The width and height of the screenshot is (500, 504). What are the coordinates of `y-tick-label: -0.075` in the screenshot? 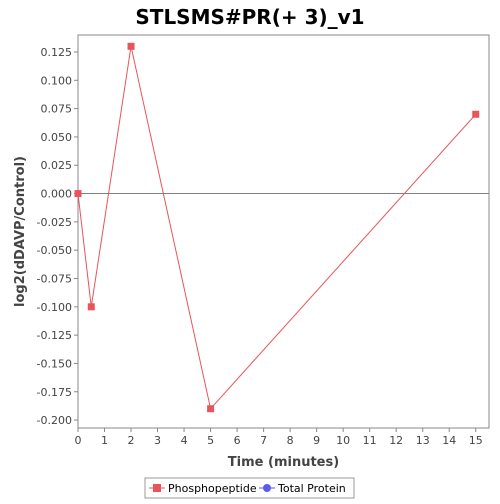 It's located at (54, 279).